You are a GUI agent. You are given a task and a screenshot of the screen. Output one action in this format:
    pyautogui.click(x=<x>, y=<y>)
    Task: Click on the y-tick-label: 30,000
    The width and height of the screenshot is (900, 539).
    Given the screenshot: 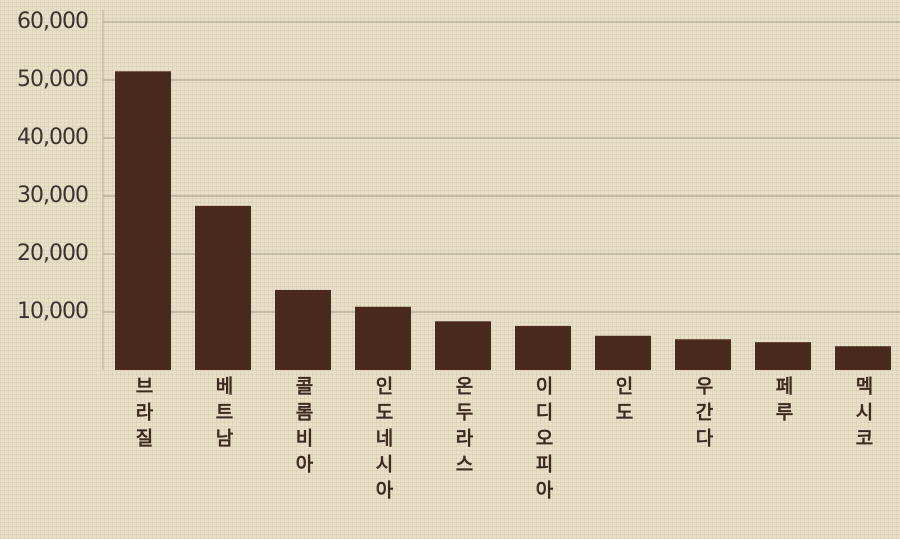 What is the action you would take?
    pyautogui.click(x=52, y=195)
    